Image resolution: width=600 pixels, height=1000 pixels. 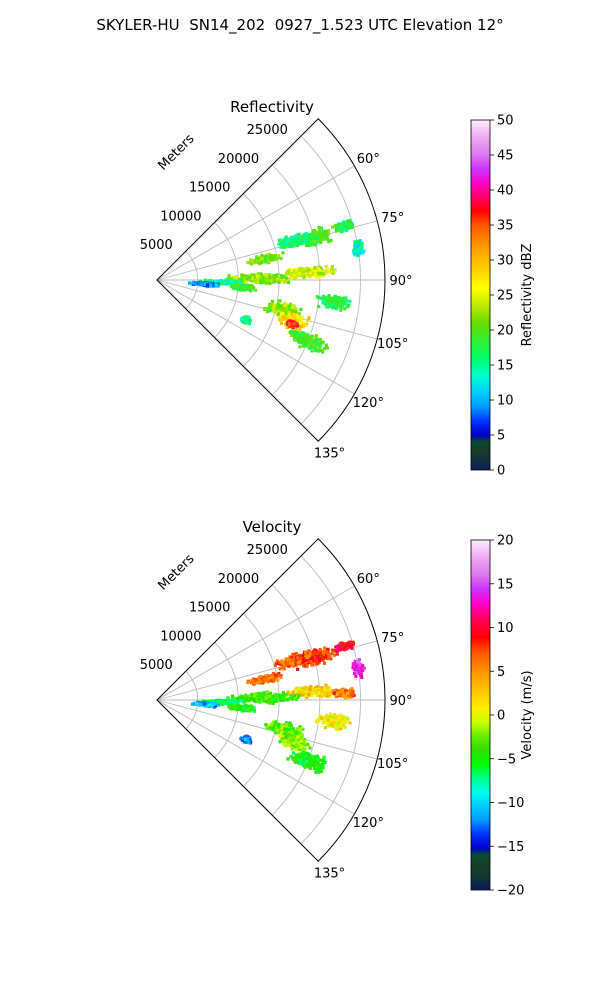 What do you see at coordinates (329, 874) in the screenshot?
I see `azimuth-tick-label: 135°` at bounding box center [329, 874].